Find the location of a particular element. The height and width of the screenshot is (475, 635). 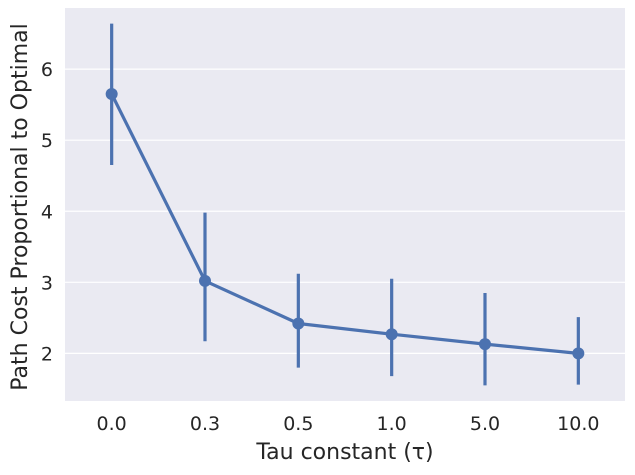

x-axis-label: Tau constant (τ) is located at coordinates (344, 452).